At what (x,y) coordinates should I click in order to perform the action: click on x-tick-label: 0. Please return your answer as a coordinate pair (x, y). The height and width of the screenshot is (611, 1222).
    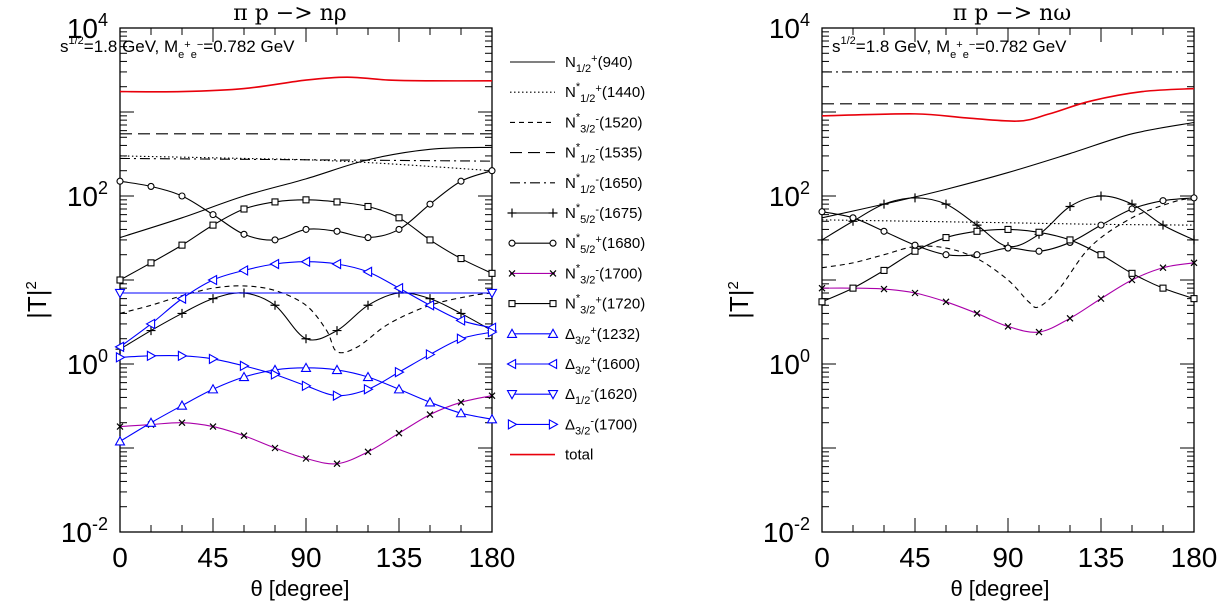
    Looking at the image, I should click on (120, 557).